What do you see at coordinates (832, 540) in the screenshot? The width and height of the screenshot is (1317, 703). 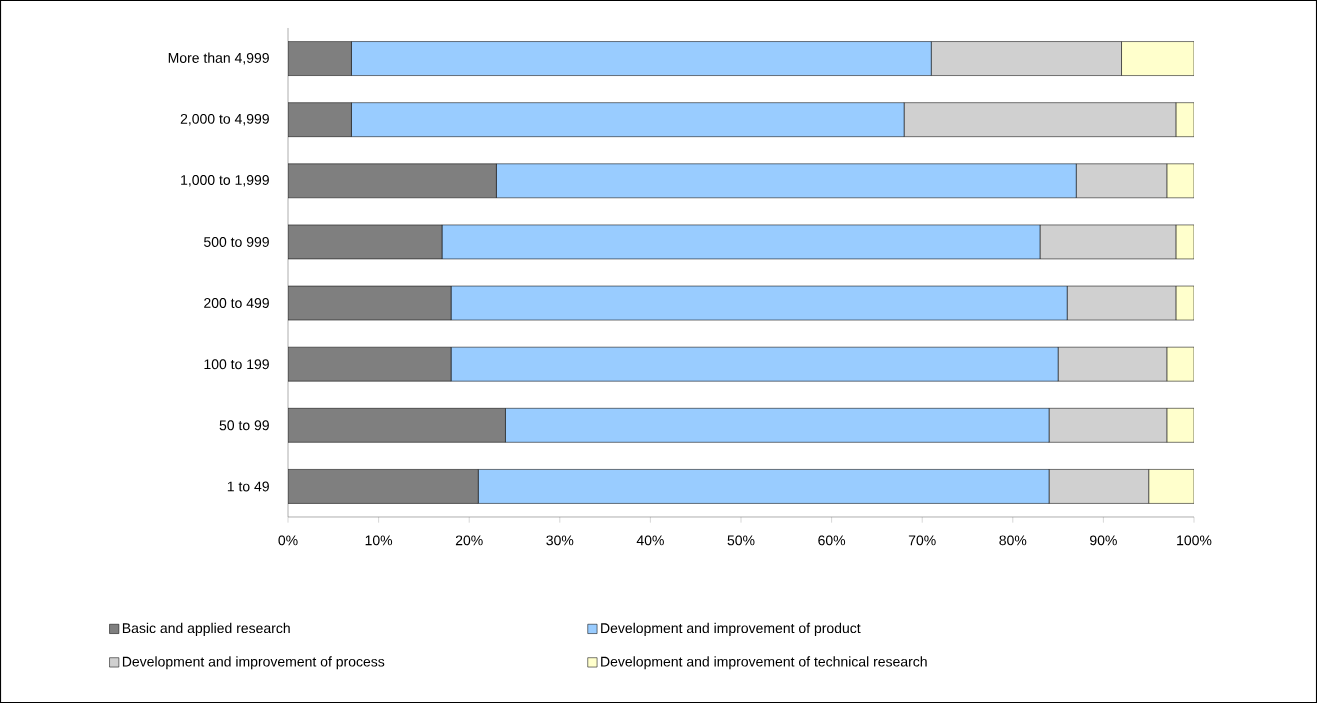 I see `x-tick-label: 60%` at bounding box center [832, 540].